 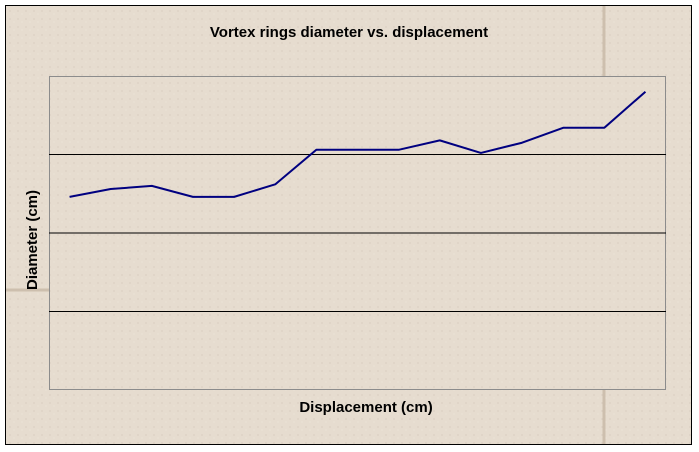 I want to click on y-axis-label: Diameter (cm), so click(x=32, y=240).